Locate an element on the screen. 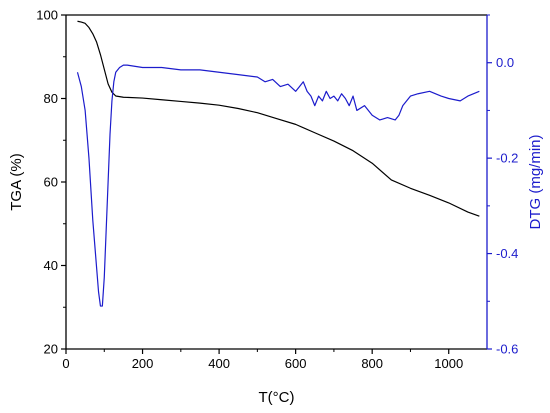 This screenshot has width=550, height=413. y-right-tick-label: -0.2 is located at coordinates (507, 158).